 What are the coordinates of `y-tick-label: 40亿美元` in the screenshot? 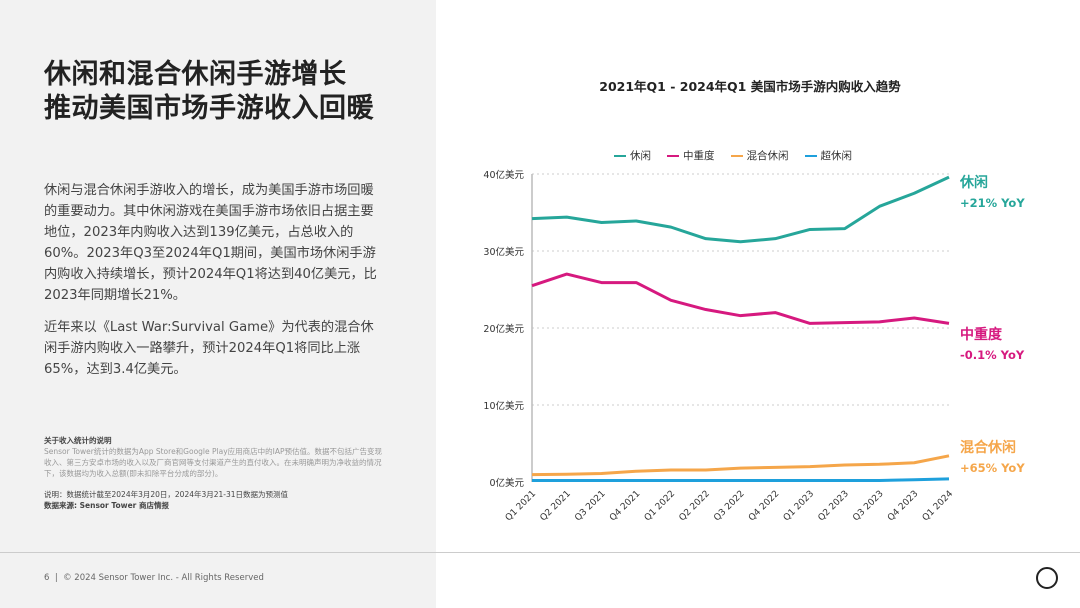 It's located at (503, 175).